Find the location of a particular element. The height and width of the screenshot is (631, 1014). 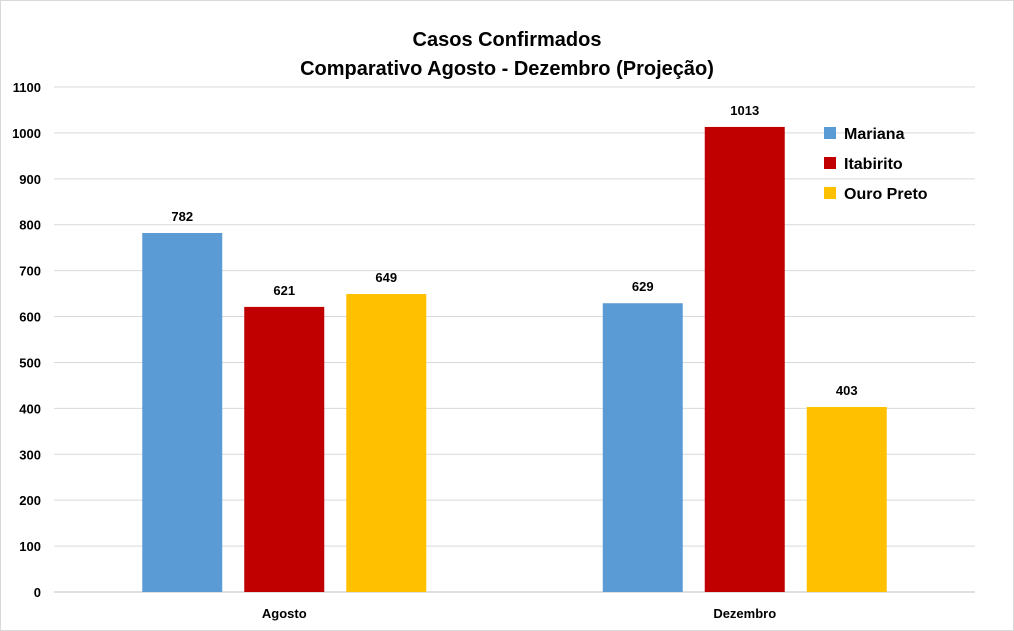

bar-ouro-preto-agosto is located at coordinates (386, 443).